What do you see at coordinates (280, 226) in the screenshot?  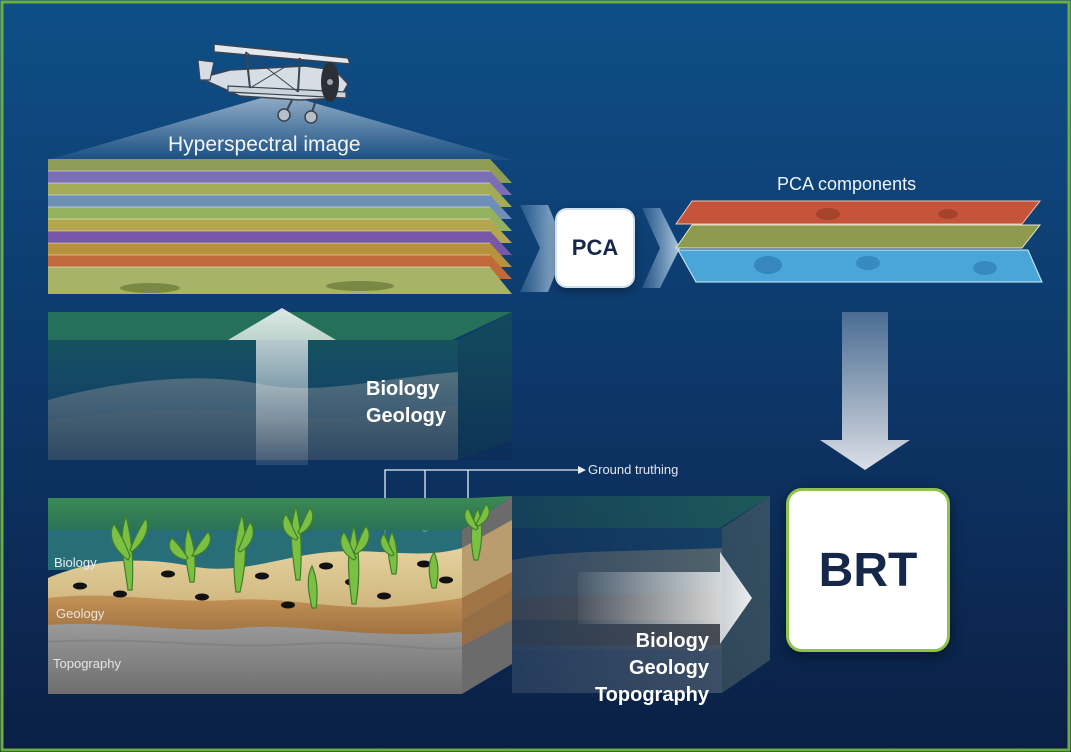 I see `hyperspectral-stack` at bounding box center [280, 226].